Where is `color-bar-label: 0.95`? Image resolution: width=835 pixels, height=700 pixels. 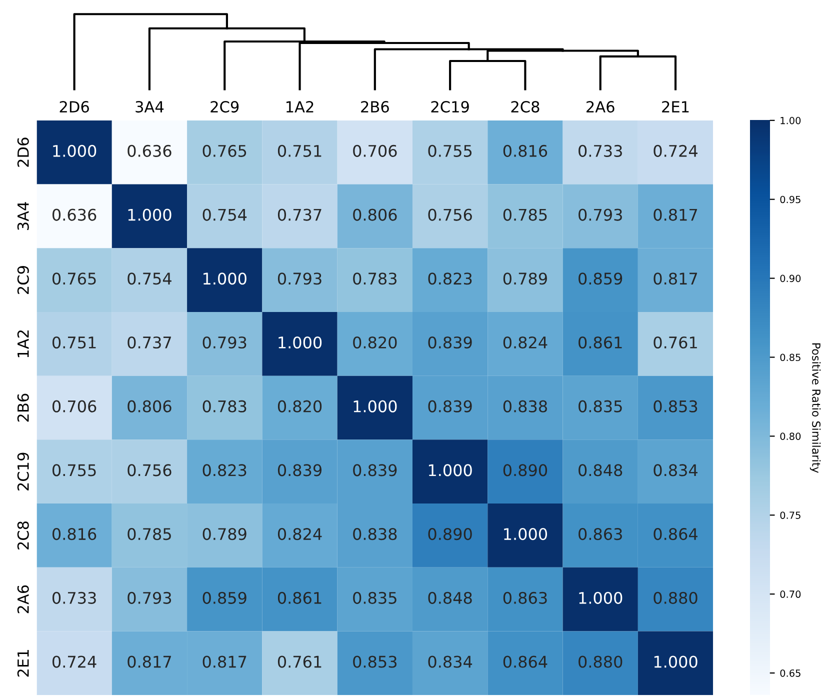 color-bar-label: 0.95 is located at coordinates (790, 200).